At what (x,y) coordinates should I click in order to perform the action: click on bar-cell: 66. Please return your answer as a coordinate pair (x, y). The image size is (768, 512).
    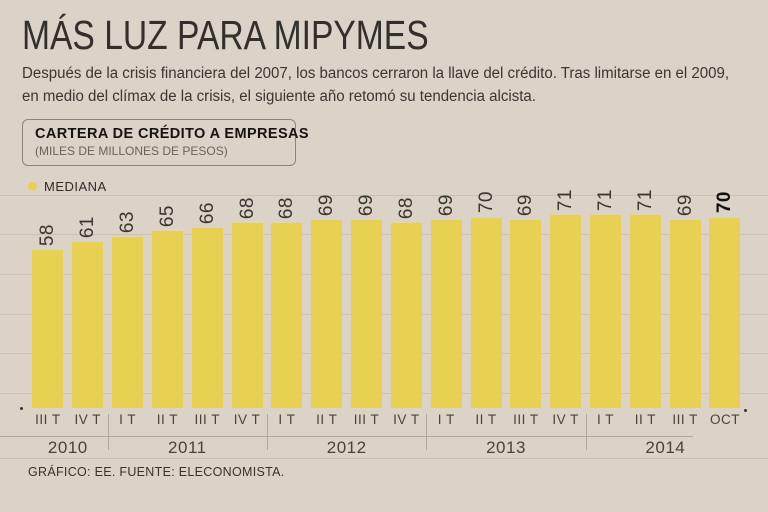
    Looking at the image, I should click on (207, 295).